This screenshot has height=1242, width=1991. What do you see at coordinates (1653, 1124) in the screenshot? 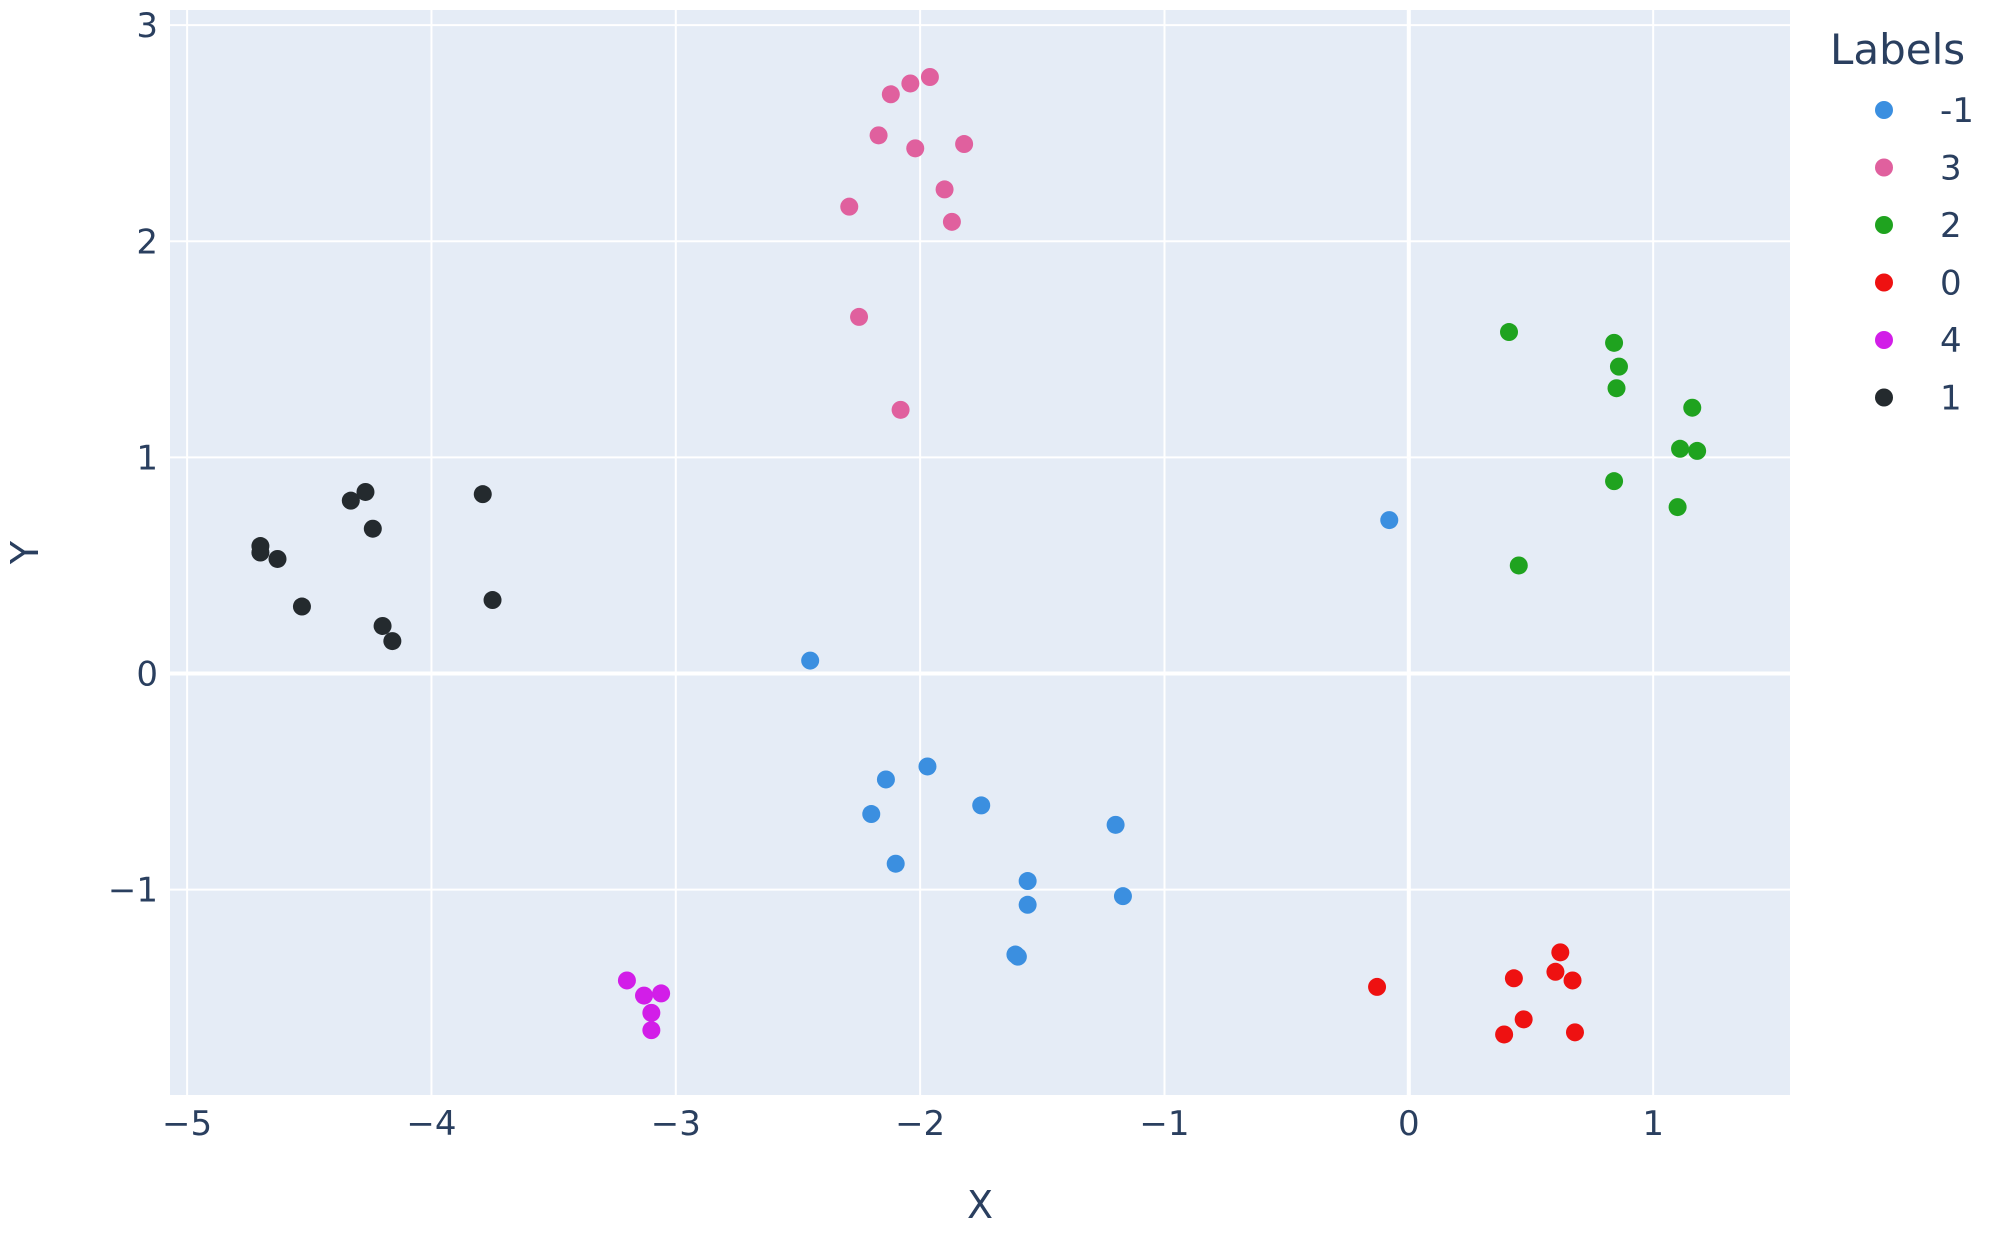
I see `x-tick-label: 1` at bounding box center [1653, 1124].